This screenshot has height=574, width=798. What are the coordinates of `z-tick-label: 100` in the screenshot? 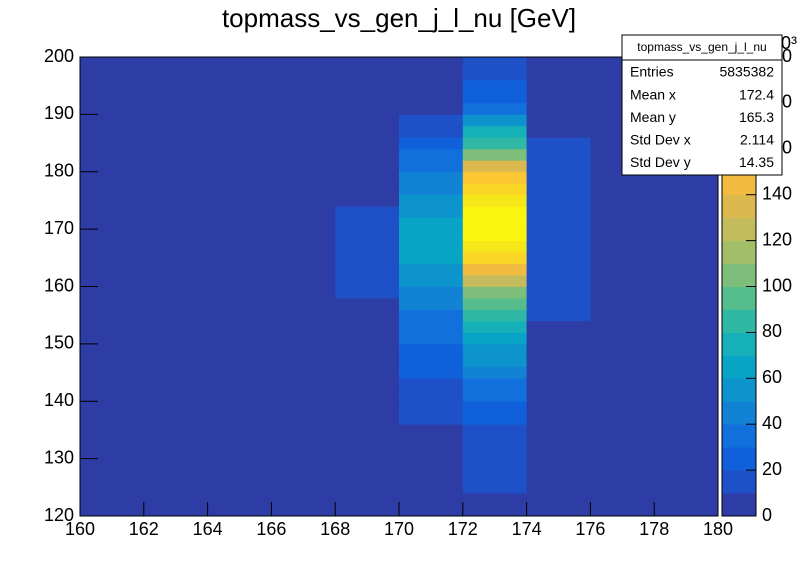 It's located at (777, 285).